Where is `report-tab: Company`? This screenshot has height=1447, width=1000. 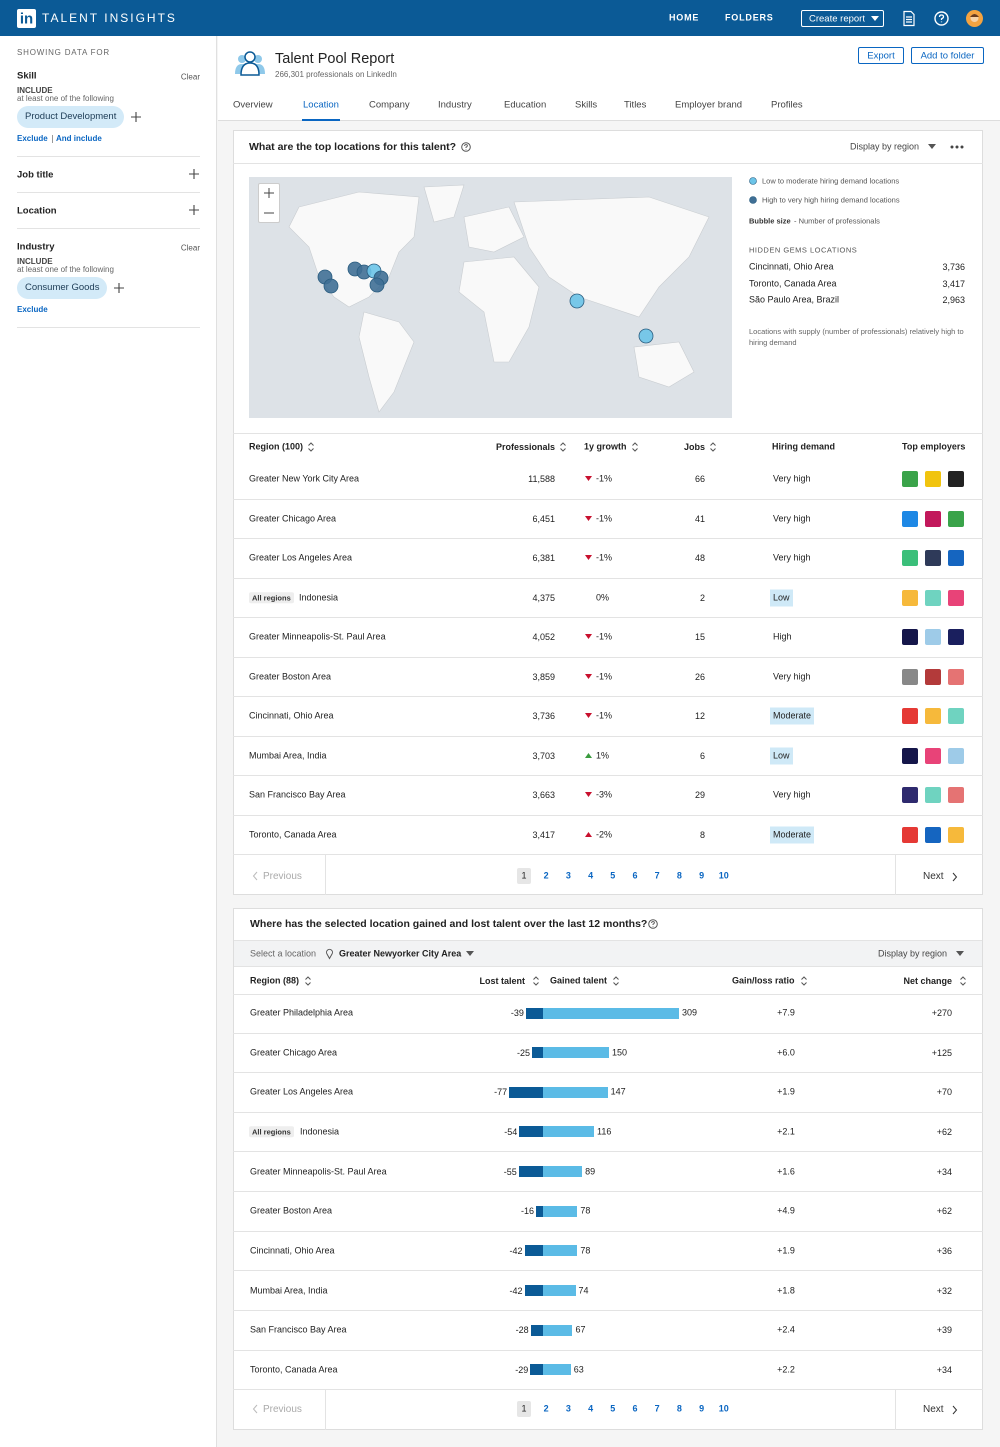 report-tab: Company is located at coordinates (389, 105).